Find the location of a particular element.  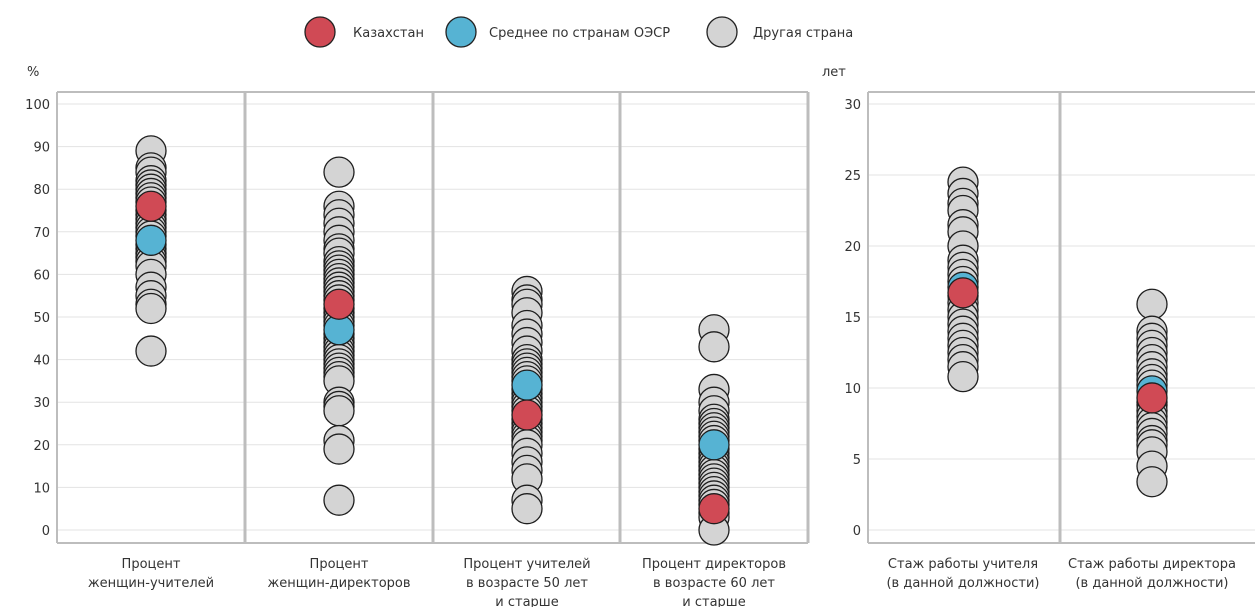

y-tick-label: 70 is located at coordinates (41, 233).